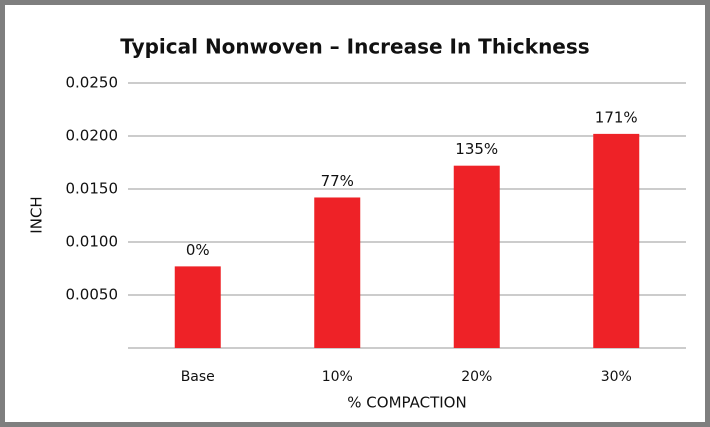 The height and width of the screenshot is (427, 710). I want to click on y-axis-title: INCH, so click(37, 214).